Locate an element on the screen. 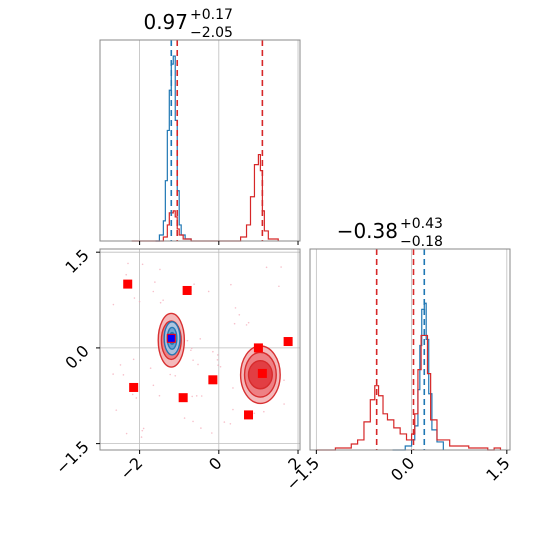 The width and height of the screenshot is (550, 550). panel-title-plus: +0.17 is located at coordinates (211, 15).